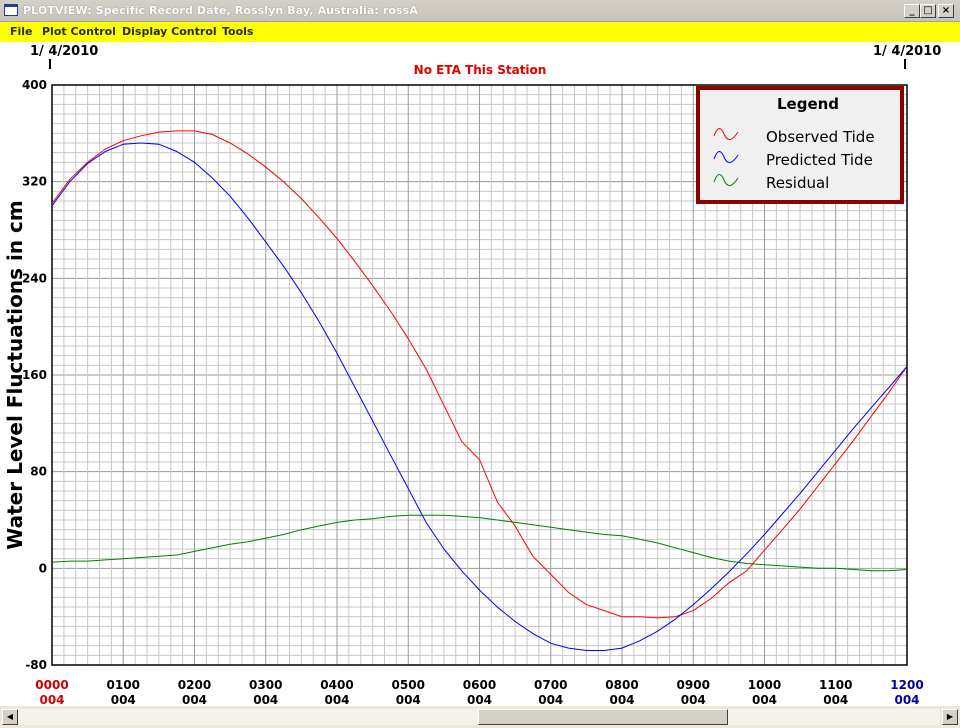 This screenshot has height=728, width=960. Describe the element at coordinates (819, 160) in the screenshot. I see `legend-predicted-label: Predicted Tide` at that location.